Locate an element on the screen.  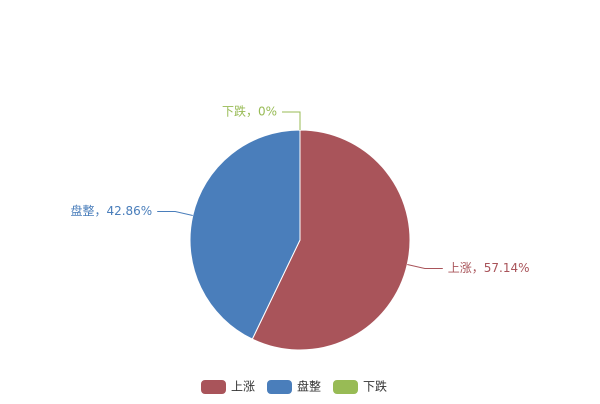
legend-label: 上涨 is located at coordinates (243, 386).